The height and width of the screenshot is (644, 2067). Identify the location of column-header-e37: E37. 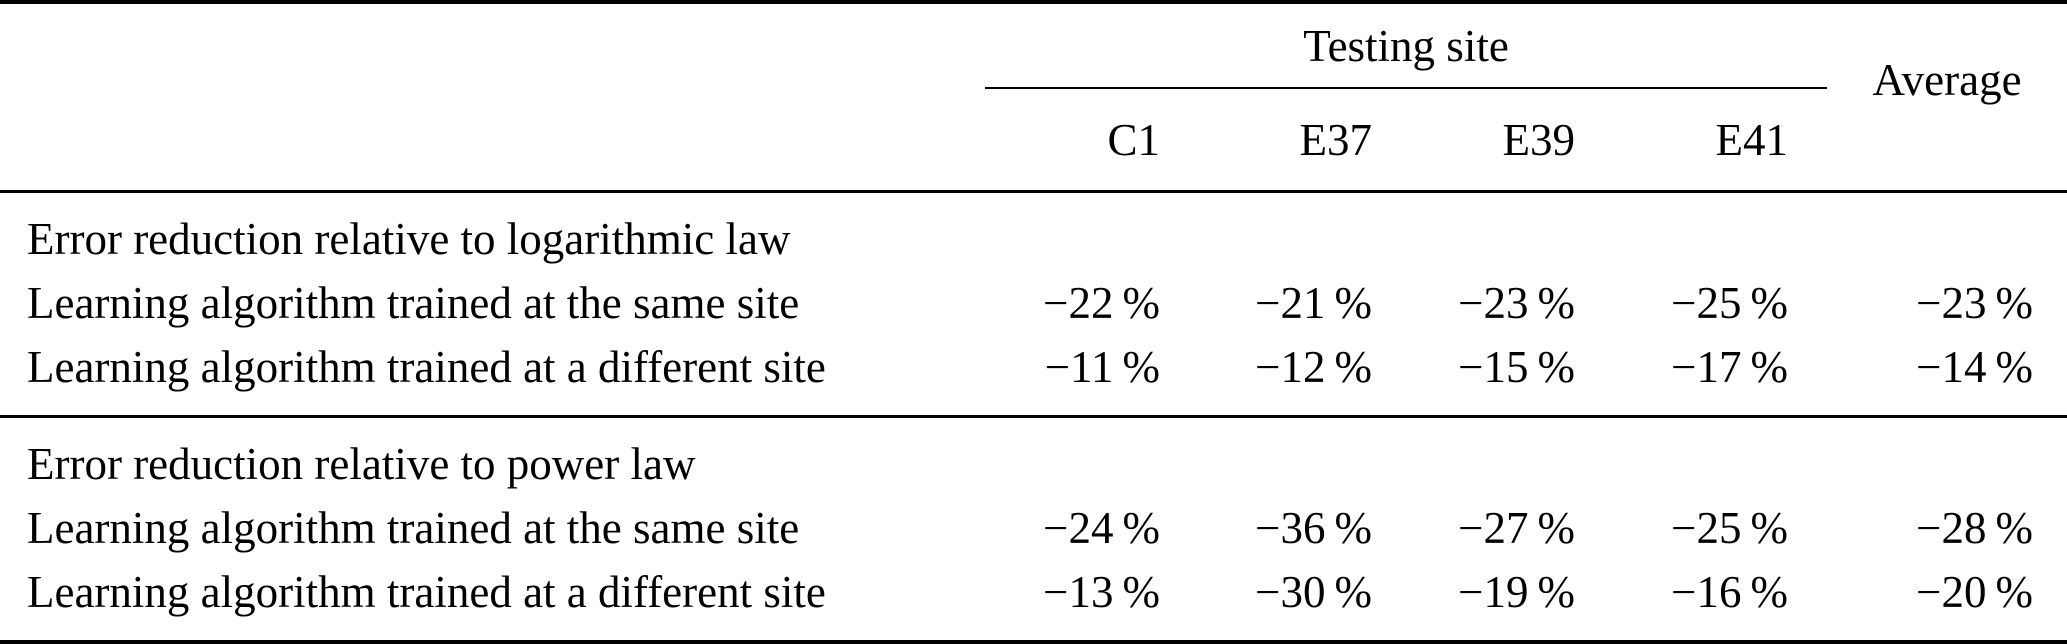
(1336, 139).